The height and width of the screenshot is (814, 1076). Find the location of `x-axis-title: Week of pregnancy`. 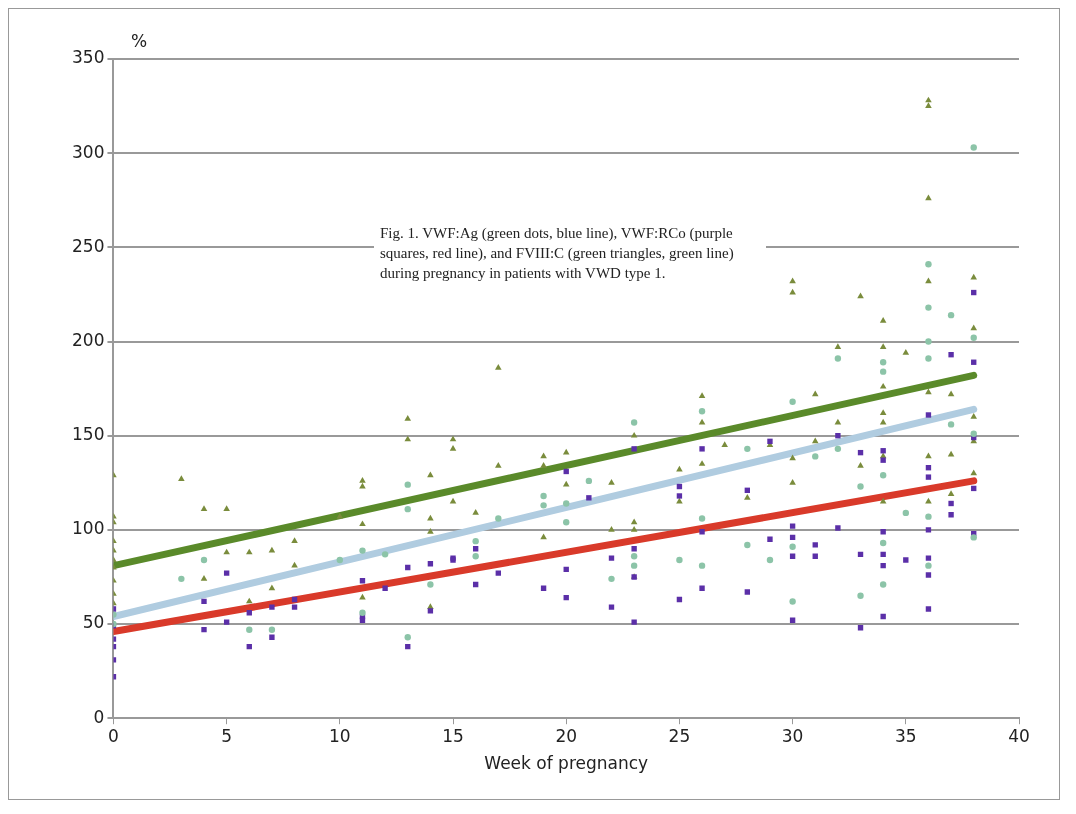

x-axis-title: Week of pregnancy is located at coordinates (566, 763).